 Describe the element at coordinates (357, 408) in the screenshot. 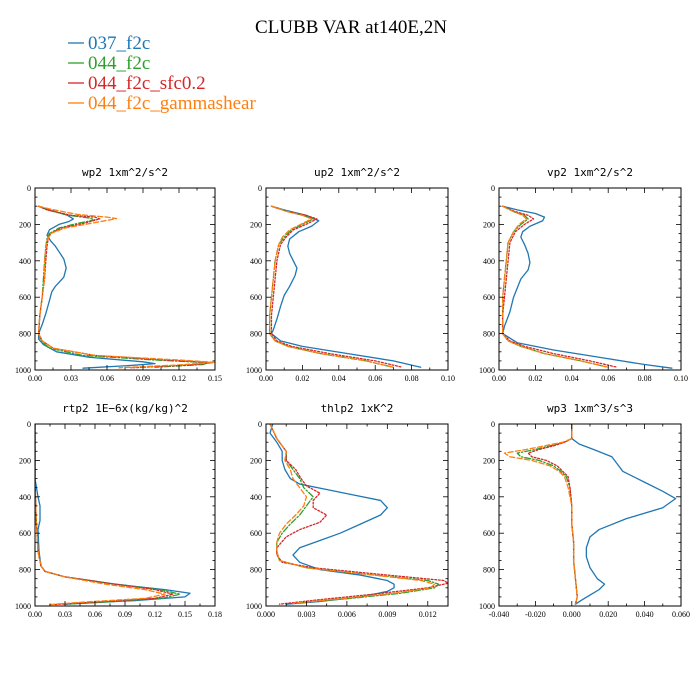

I see `panel-title: thlp2 1xK^2` at that location.